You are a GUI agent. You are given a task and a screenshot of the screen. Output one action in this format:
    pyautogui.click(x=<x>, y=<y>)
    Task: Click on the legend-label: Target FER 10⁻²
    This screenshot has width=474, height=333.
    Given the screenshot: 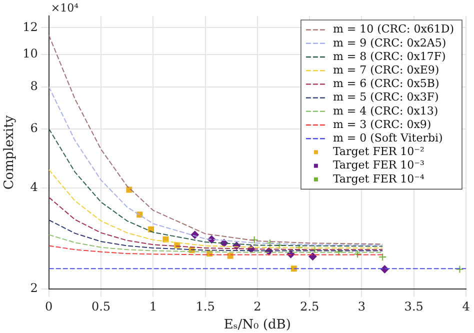 What is the action you would take?
    pyautogui.click(x=378, y=151)
    